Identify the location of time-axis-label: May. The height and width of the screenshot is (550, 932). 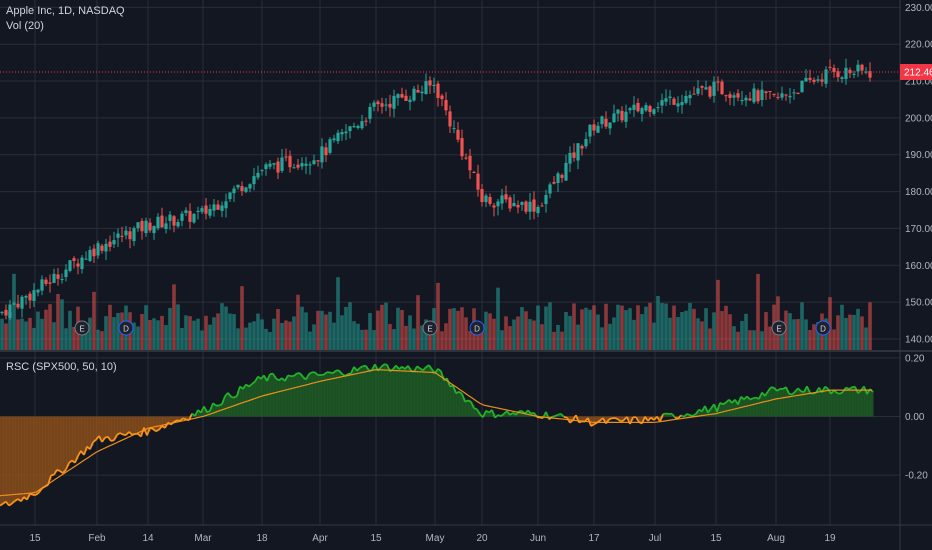
(435, 538).